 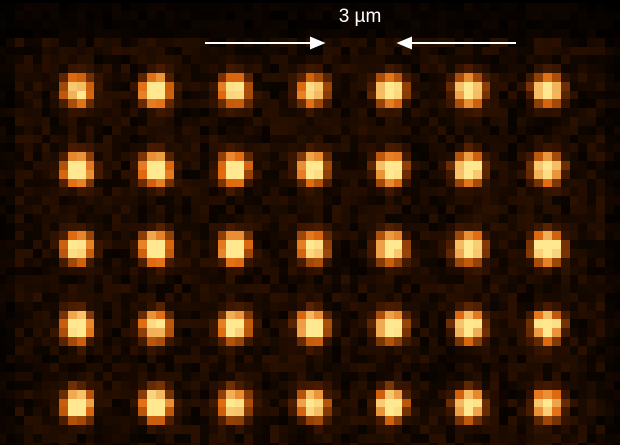 What do you see at coordinates (404, 43) in the screenshot?
I see `left-arrowhead-icon` at bounding box center [404, 43].